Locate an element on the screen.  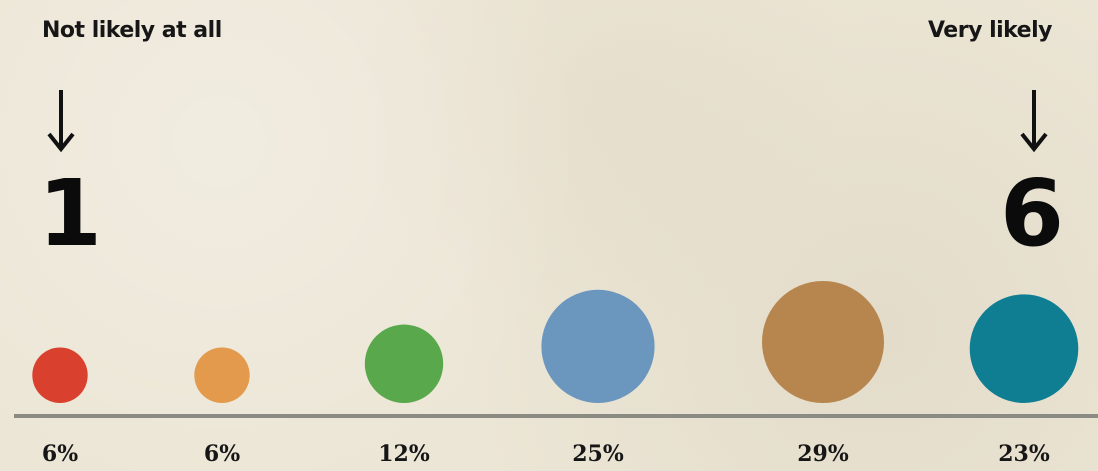
value-label: 29% is located at coordinates (823, 454).